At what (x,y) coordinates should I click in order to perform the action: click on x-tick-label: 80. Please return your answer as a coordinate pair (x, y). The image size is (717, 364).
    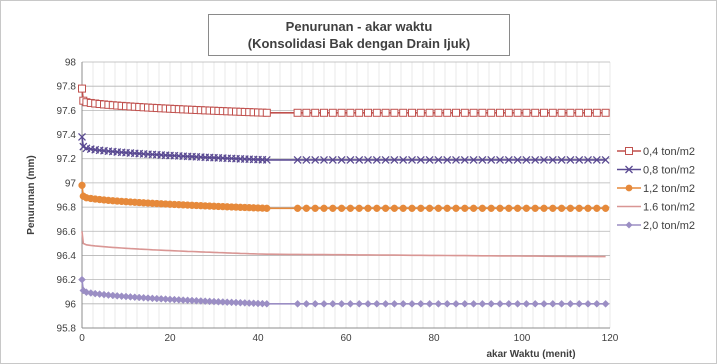
    Looking at the image, I should click on (434, 338).